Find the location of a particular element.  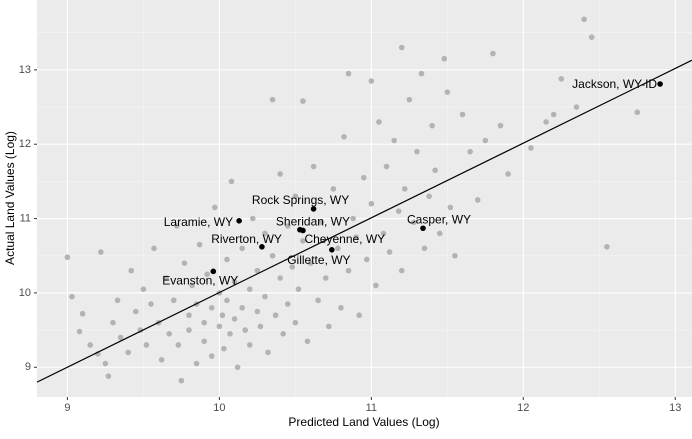

x-tick-label: 13 is located at coordinates (675, 408).